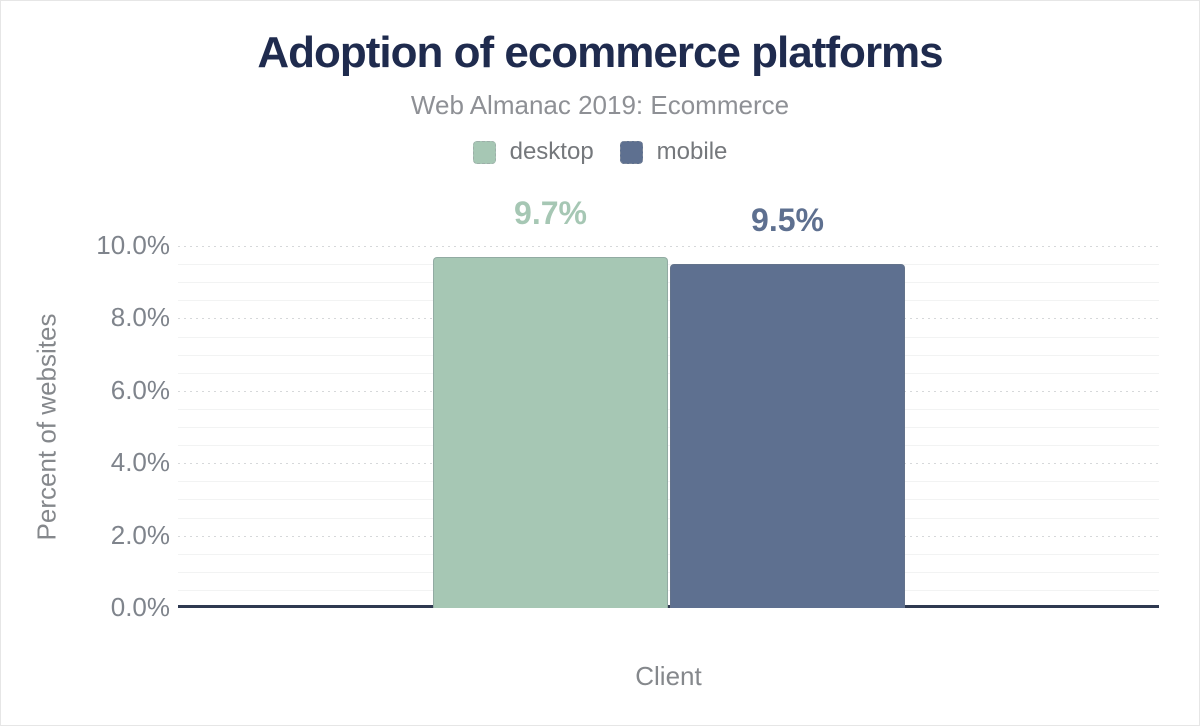  Describe the element at coordinates (140, 534) in the screenshot. I see `y-tick-label: 2.0%` at that location.